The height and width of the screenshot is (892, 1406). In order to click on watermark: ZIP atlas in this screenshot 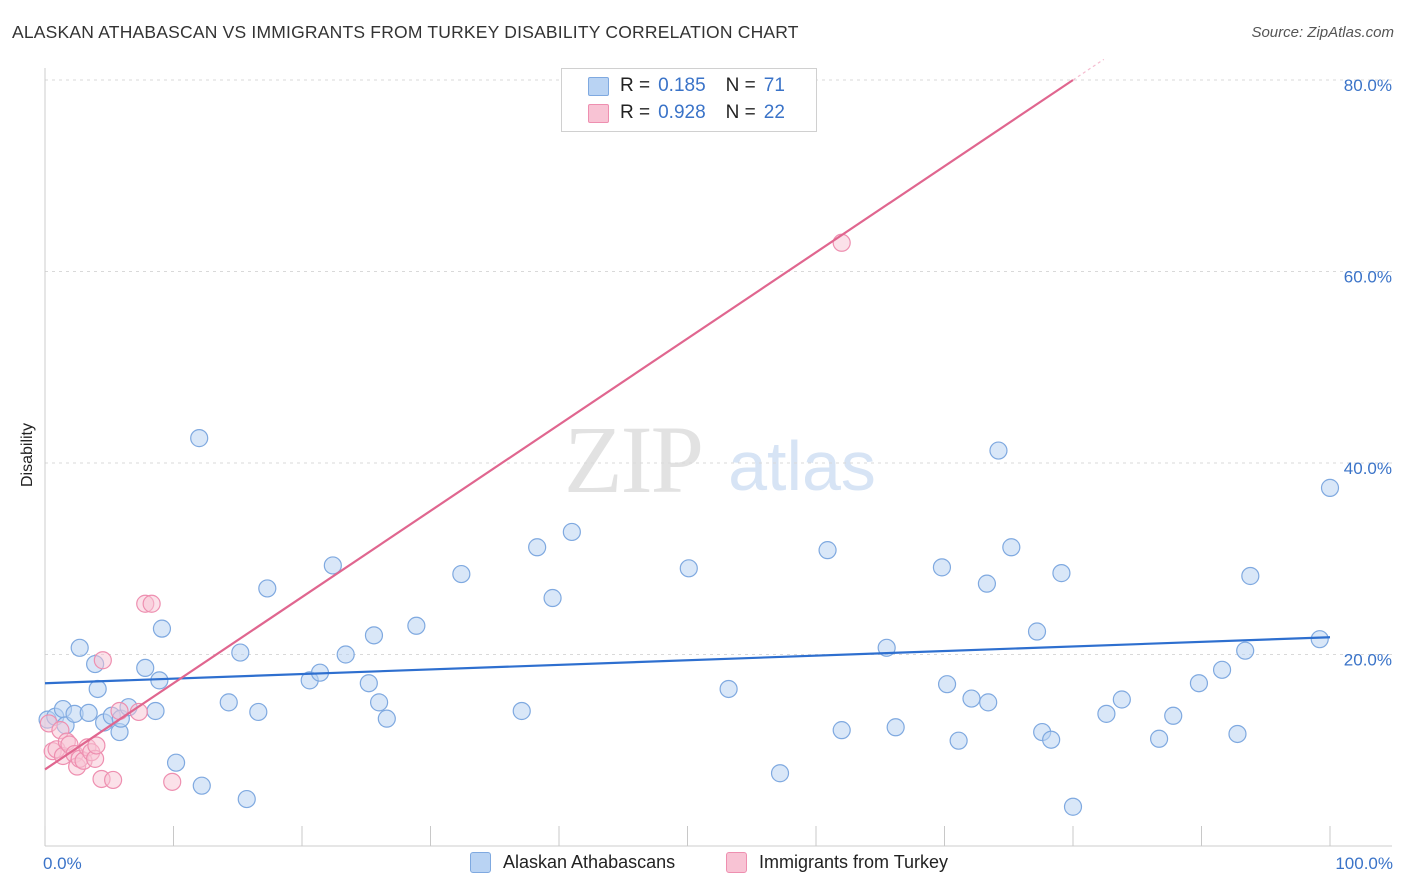, I will do `click(720, 459)`.